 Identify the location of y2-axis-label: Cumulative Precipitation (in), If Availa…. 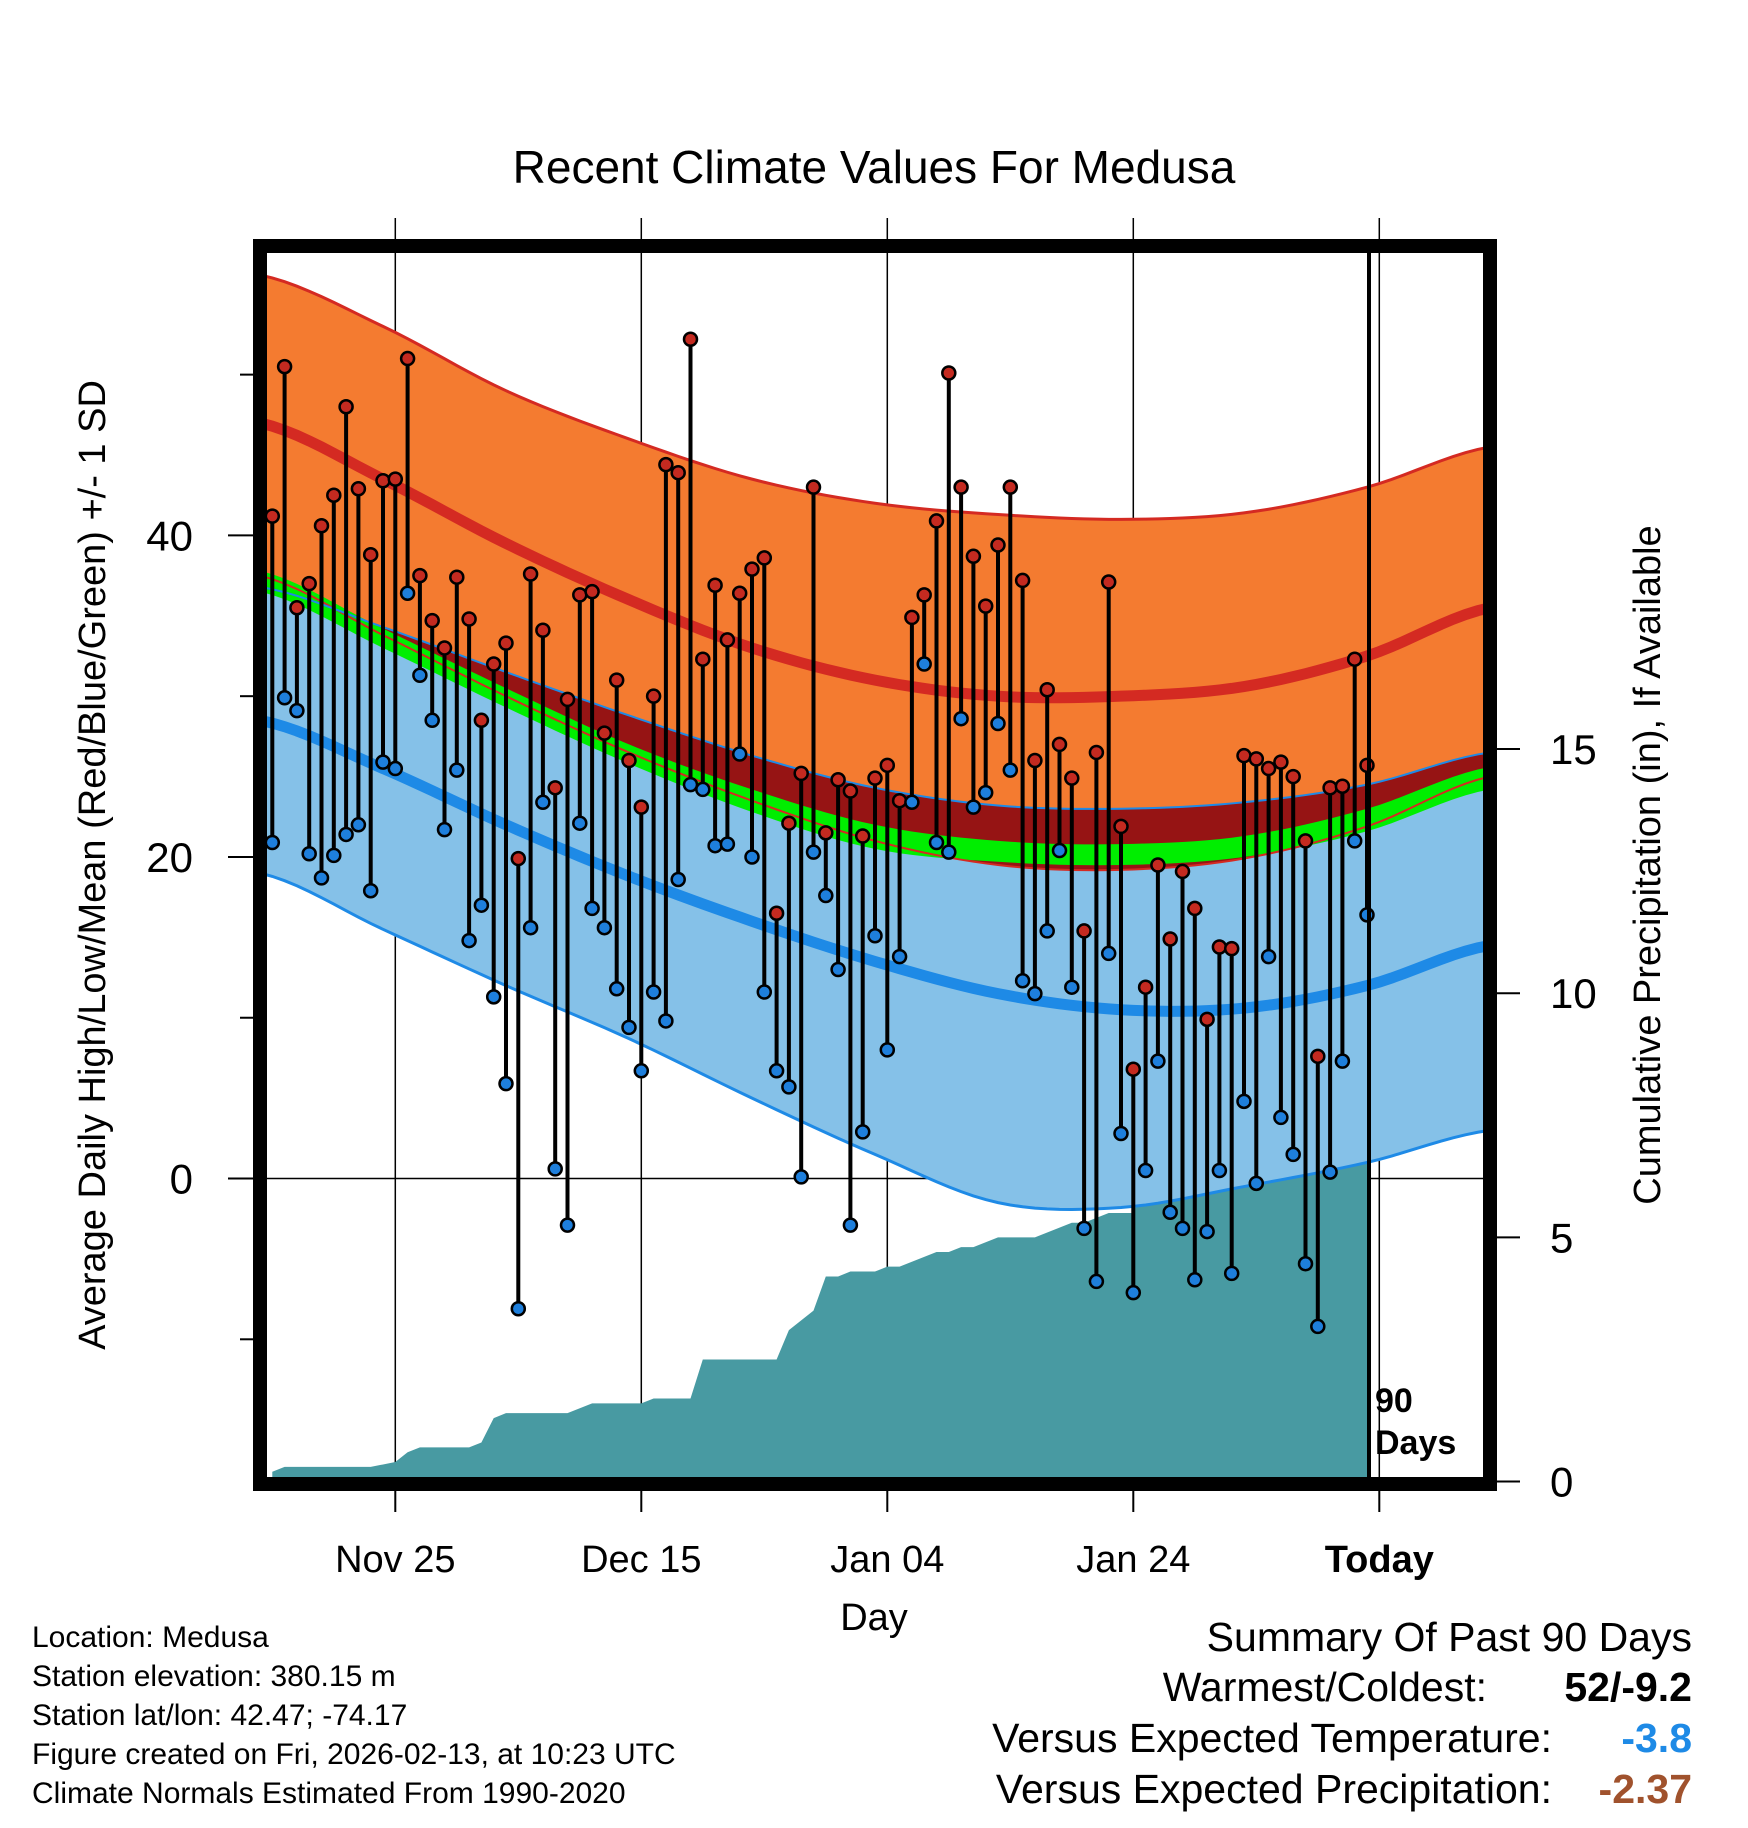
(1648, 864).